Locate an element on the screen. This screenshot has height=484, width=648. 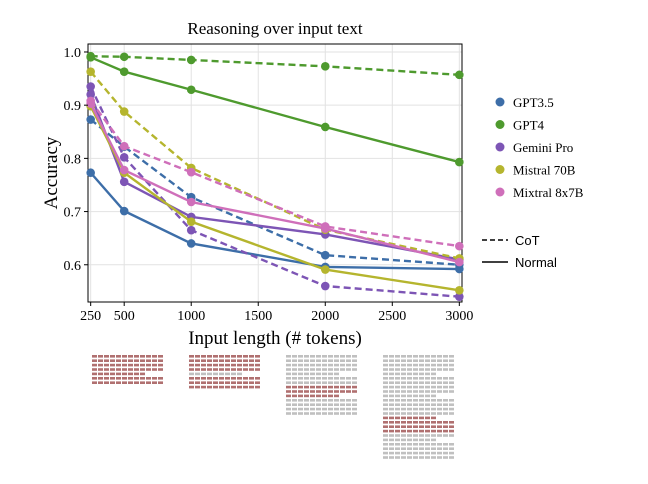
data-point-mistral-70b-normal is located at coordinates (191, 221).